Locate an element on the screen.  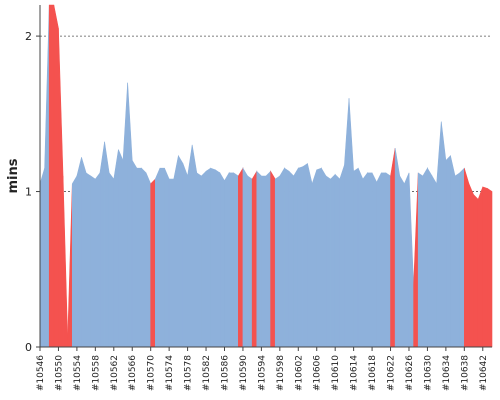
x-tick-label: #10614 is located at coordinates (355, 373).